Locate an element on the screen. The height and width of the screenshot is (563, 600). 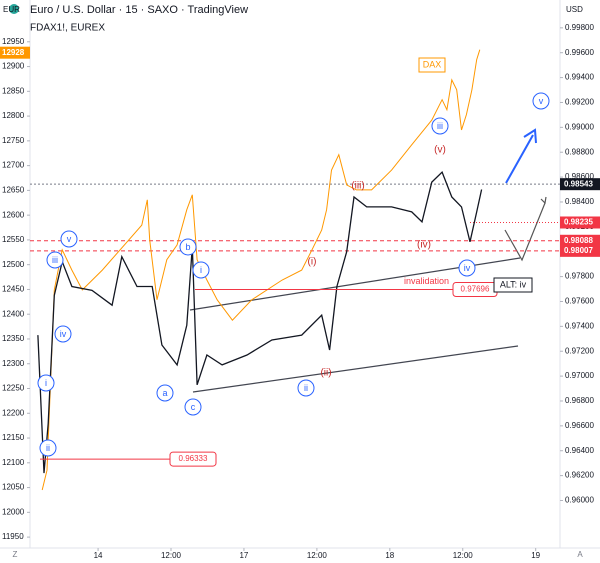
arrow-head is located at coordinates (530, 136).